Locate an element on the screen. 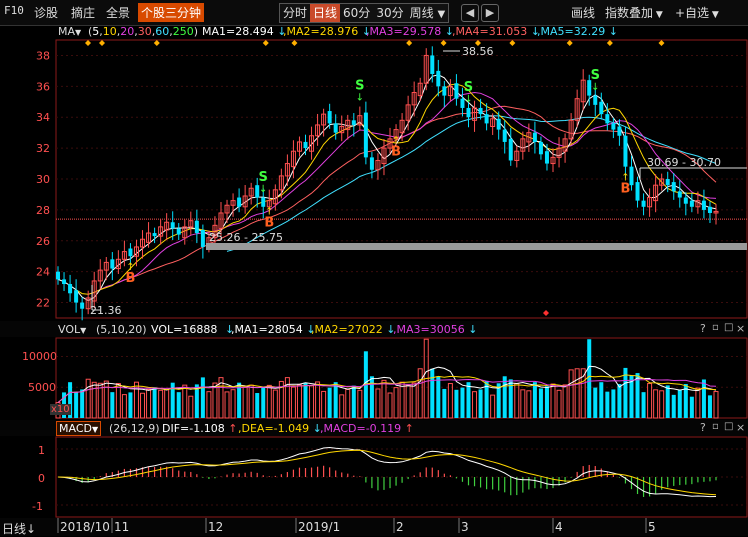 The height and width of the screenshot is (537, 748). ma4-text: MA4=31.053 is located at coordinates (491, 31).